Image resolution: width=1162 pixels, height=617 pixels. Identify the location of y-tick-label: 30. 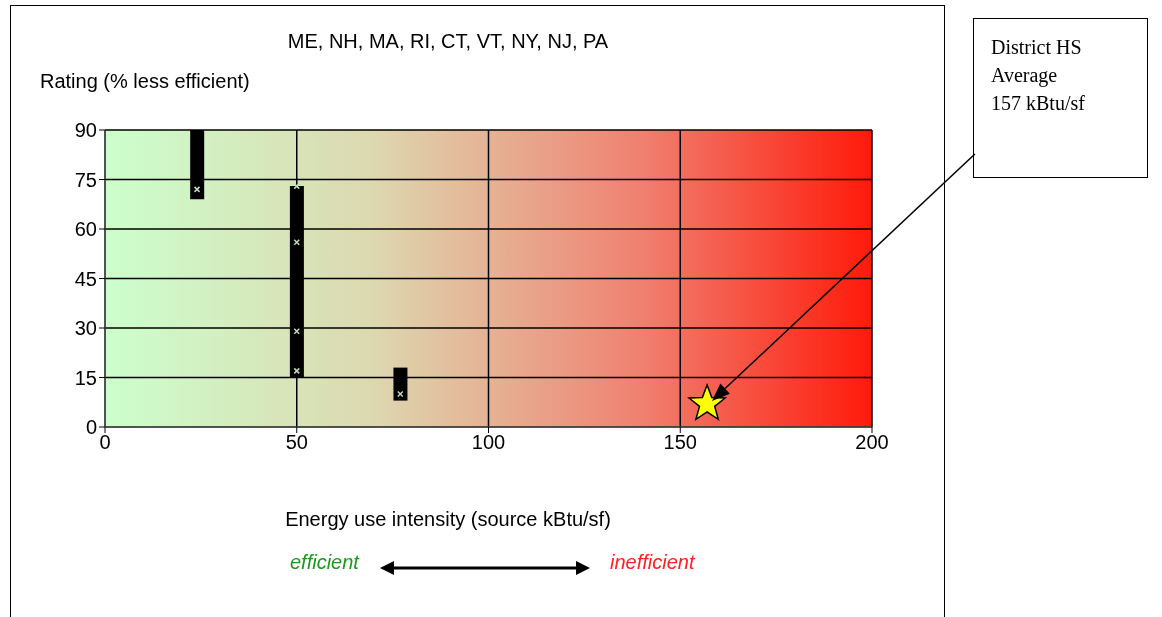
(85, 328).